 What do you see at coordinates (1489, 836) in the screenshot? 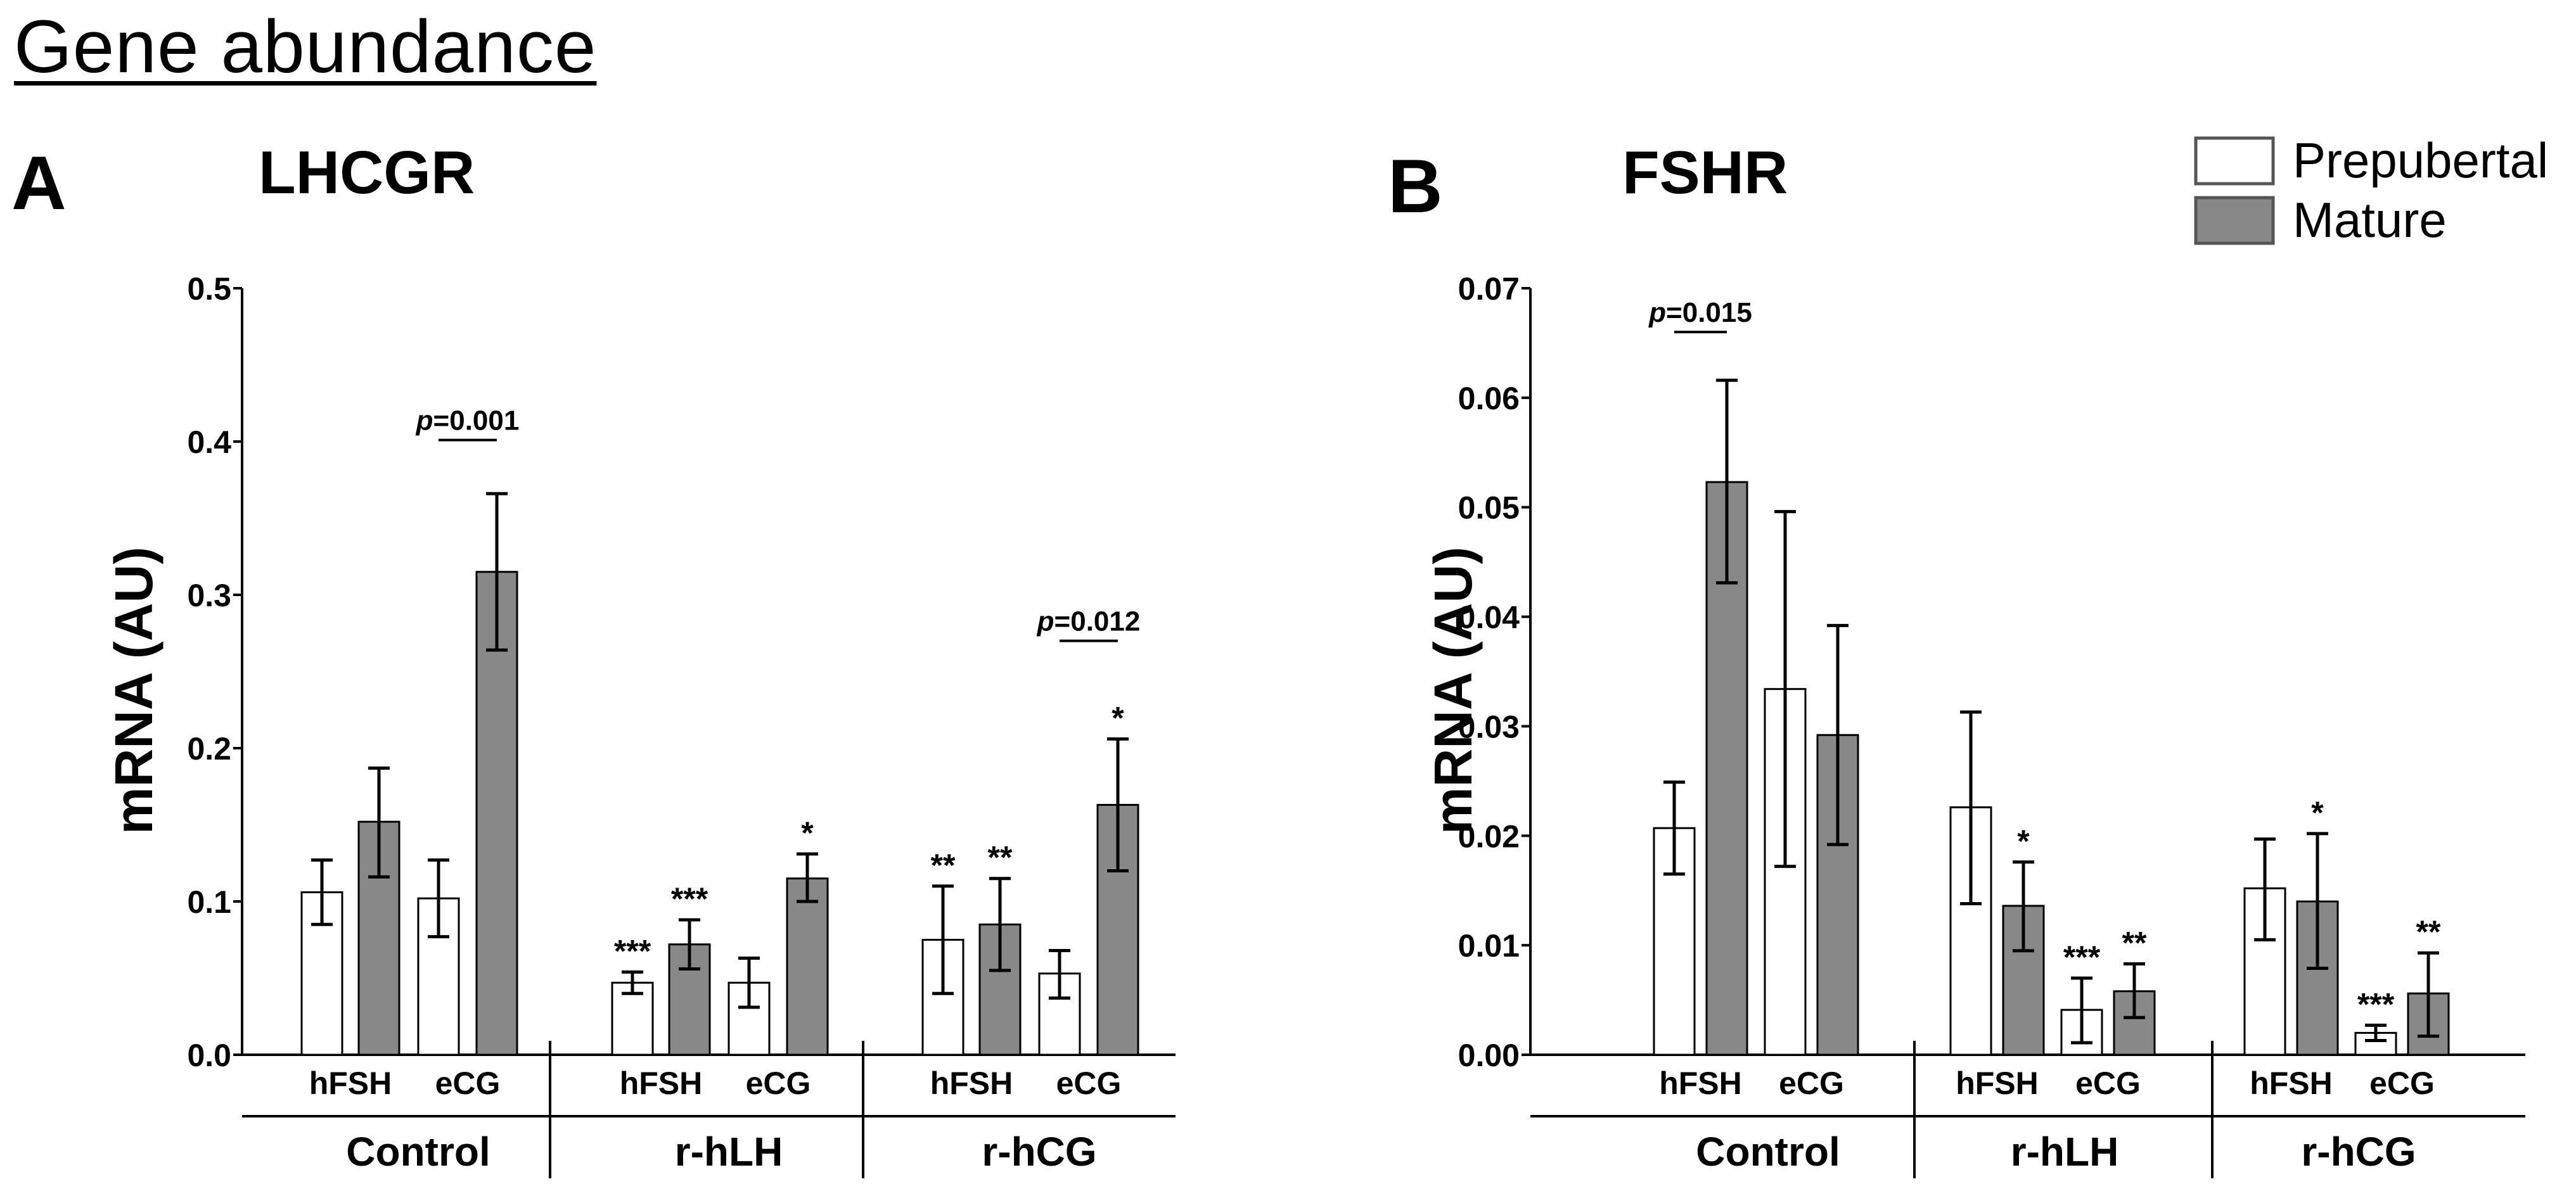
I see `y-tick-label: 0.02` at bounding box center [1489, 836].